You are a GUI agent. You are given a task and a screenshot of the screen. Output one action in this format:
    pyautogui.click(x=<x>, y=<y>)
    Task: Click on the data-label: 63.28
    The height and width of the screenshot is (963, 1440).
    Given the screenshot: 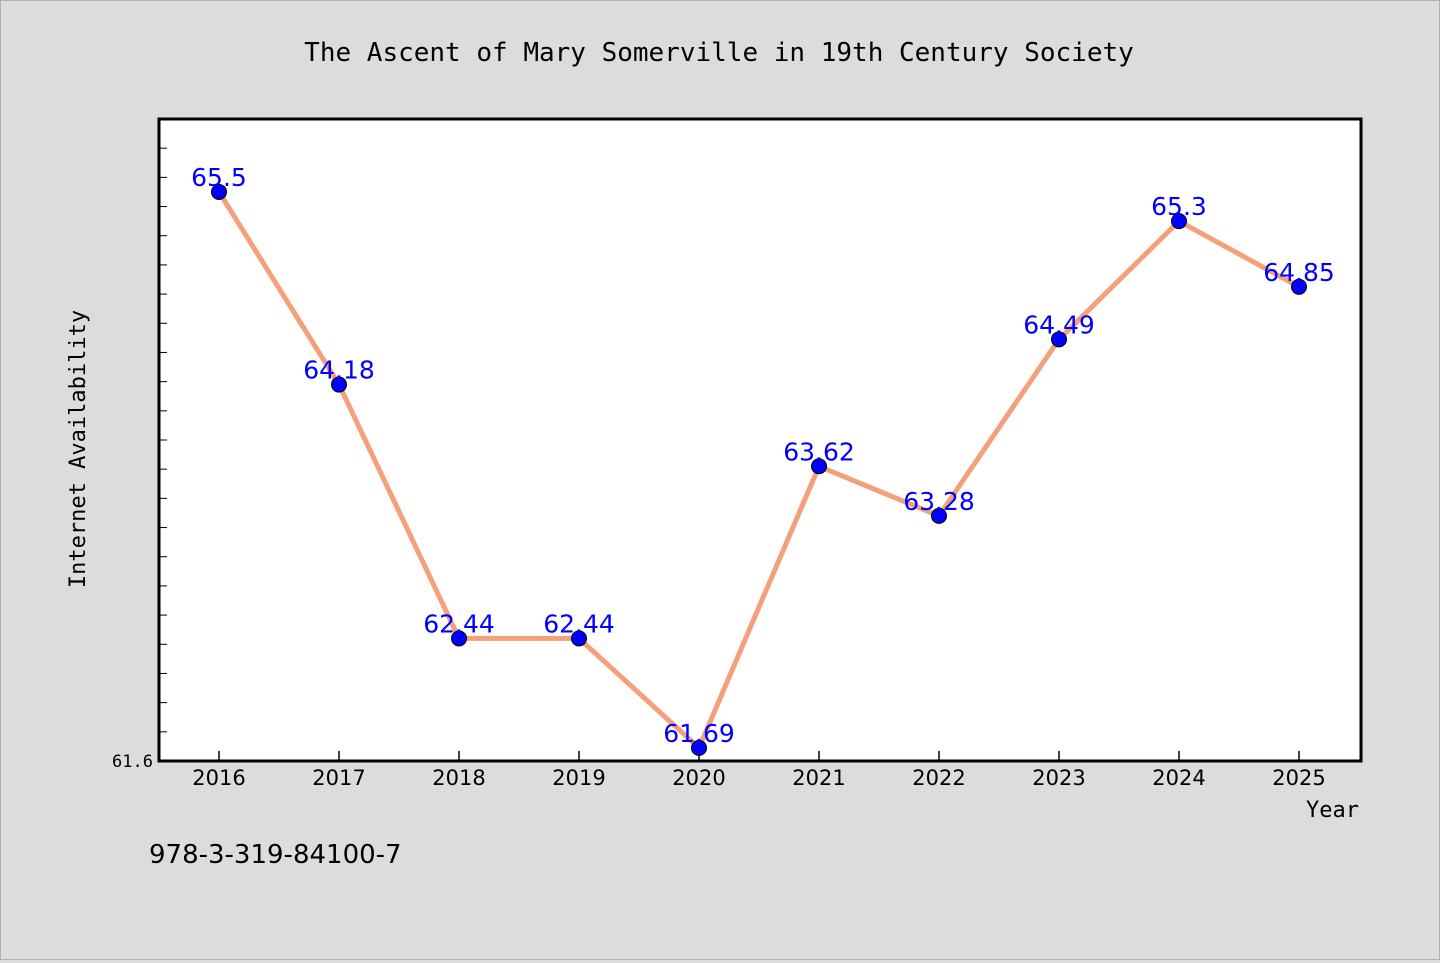 What is the action you would take?
    pyautogui.click(x=939, y=501)
    